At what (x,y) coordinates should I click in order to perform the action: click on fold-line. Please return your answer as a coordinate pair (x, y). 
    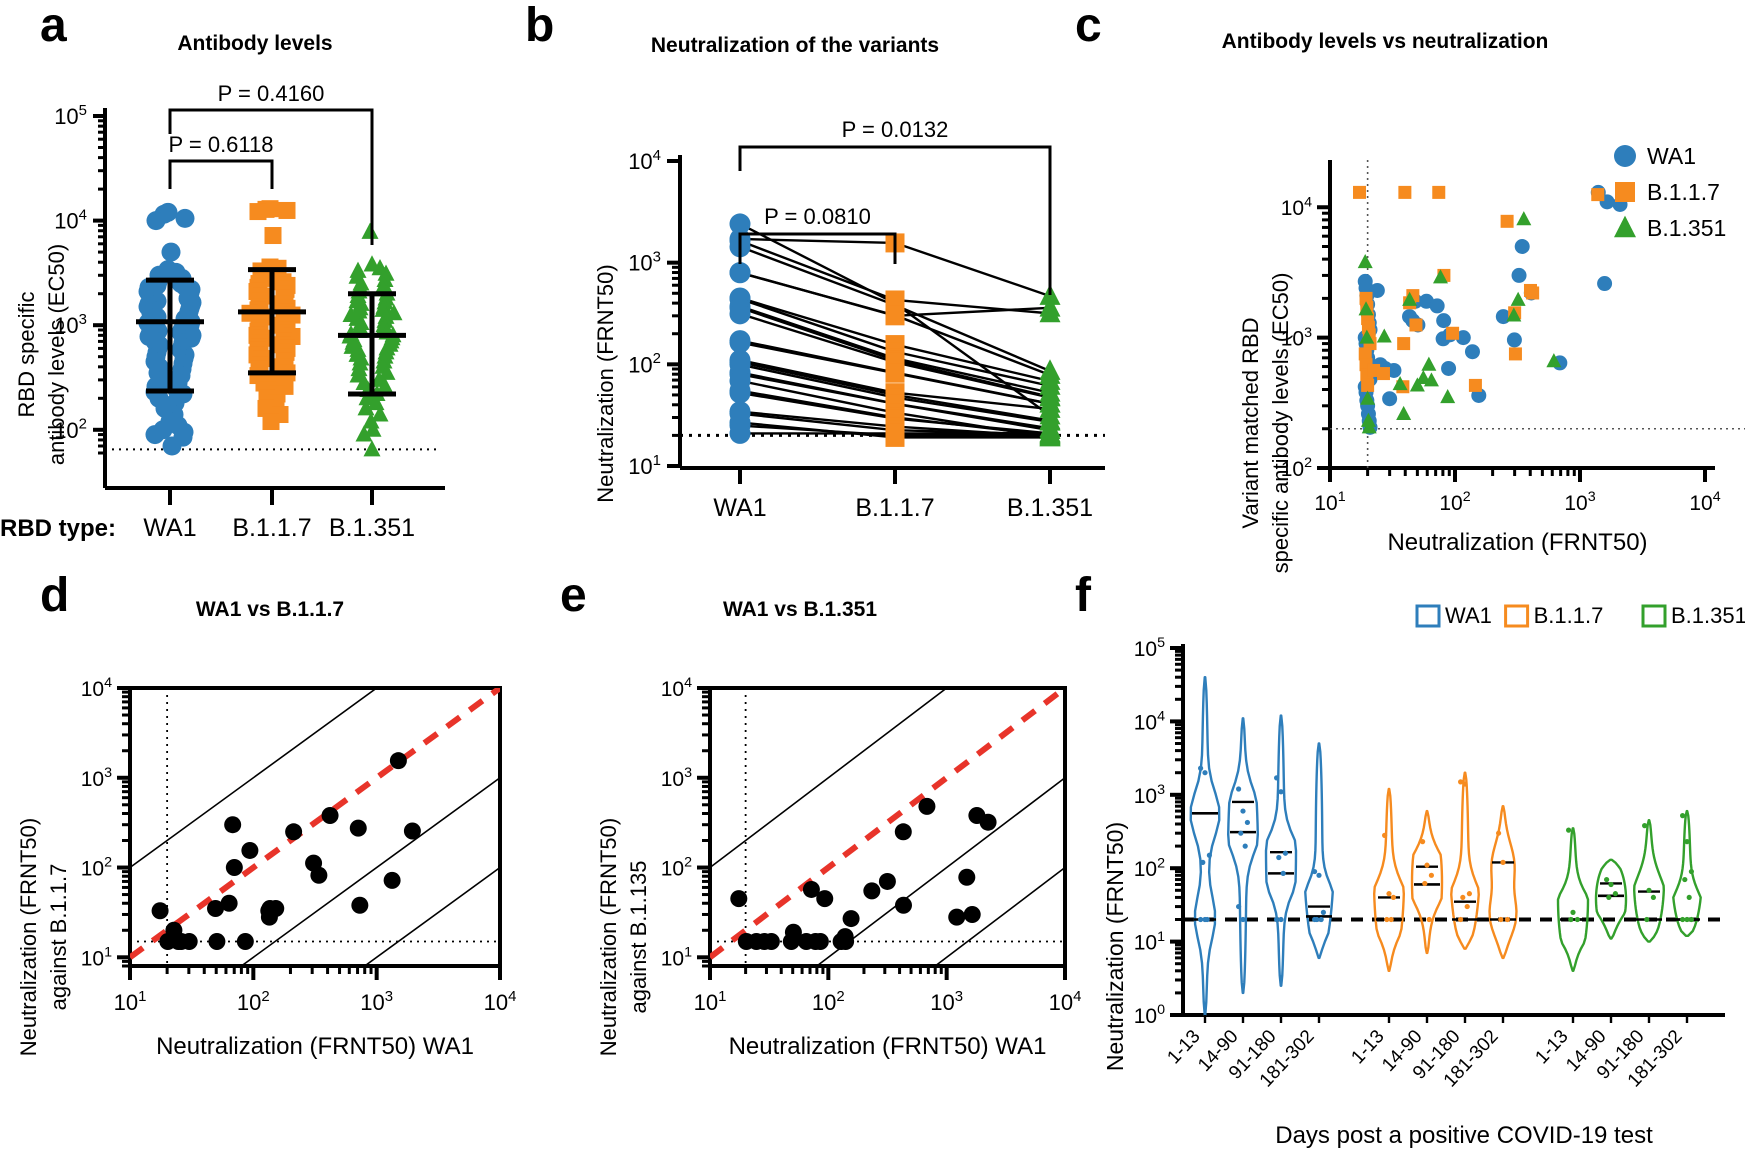
    Looking at the image, I should click on (370, 871).